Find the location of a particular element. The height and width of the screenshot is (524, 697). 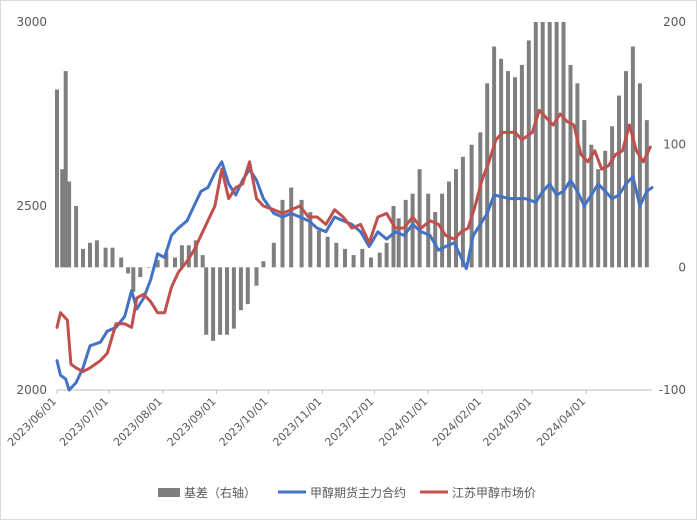

left-y-axis-labels: 2000 2500 3000 is located at coordinates (31, 206).